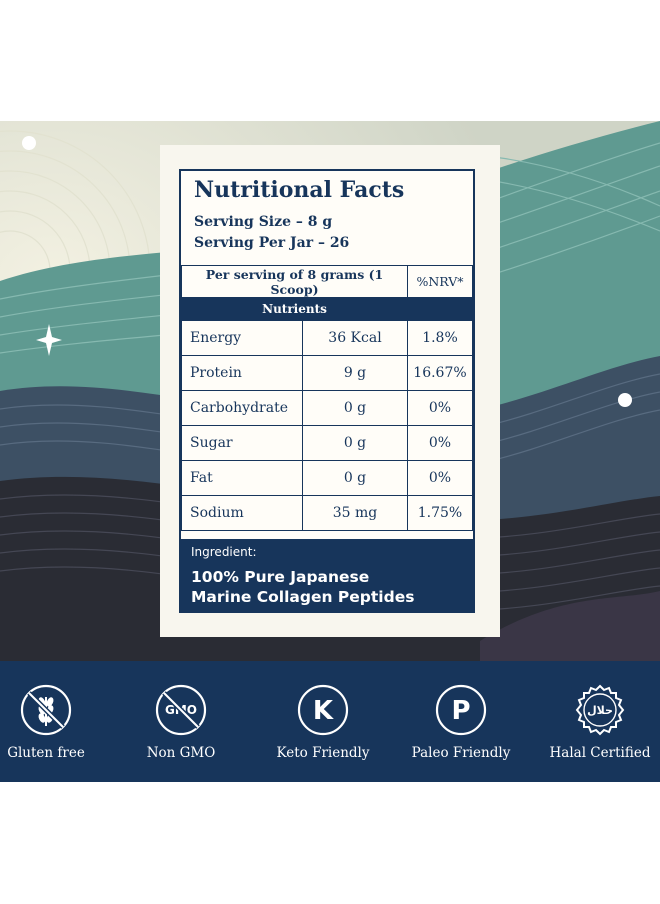  I want to click on nutrient-name: Carbohydrate, so click(242, 408).